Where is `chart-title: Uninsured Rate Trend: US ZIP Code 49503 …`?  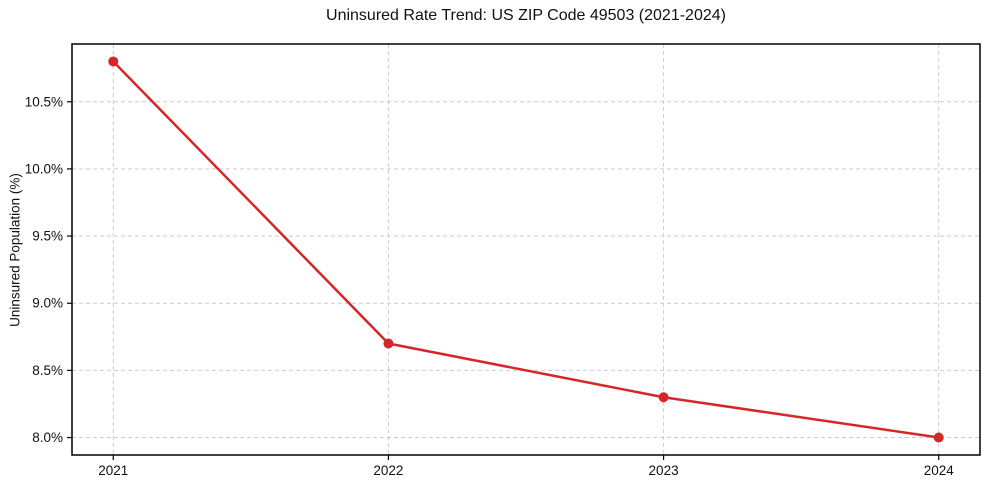 chart-title: Uninsured Rate Trend: US ZIP Code 49503 … is located at coordinates (526, 15).